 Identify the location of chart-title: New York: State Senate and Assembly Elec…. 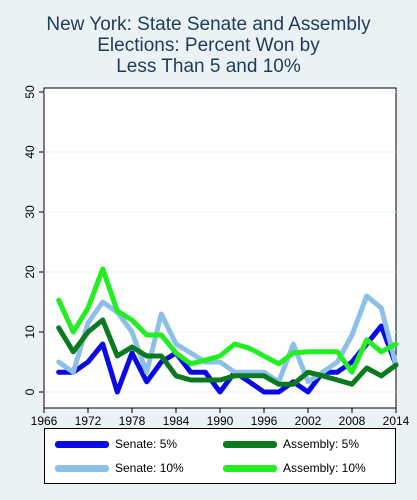
(208, 45).